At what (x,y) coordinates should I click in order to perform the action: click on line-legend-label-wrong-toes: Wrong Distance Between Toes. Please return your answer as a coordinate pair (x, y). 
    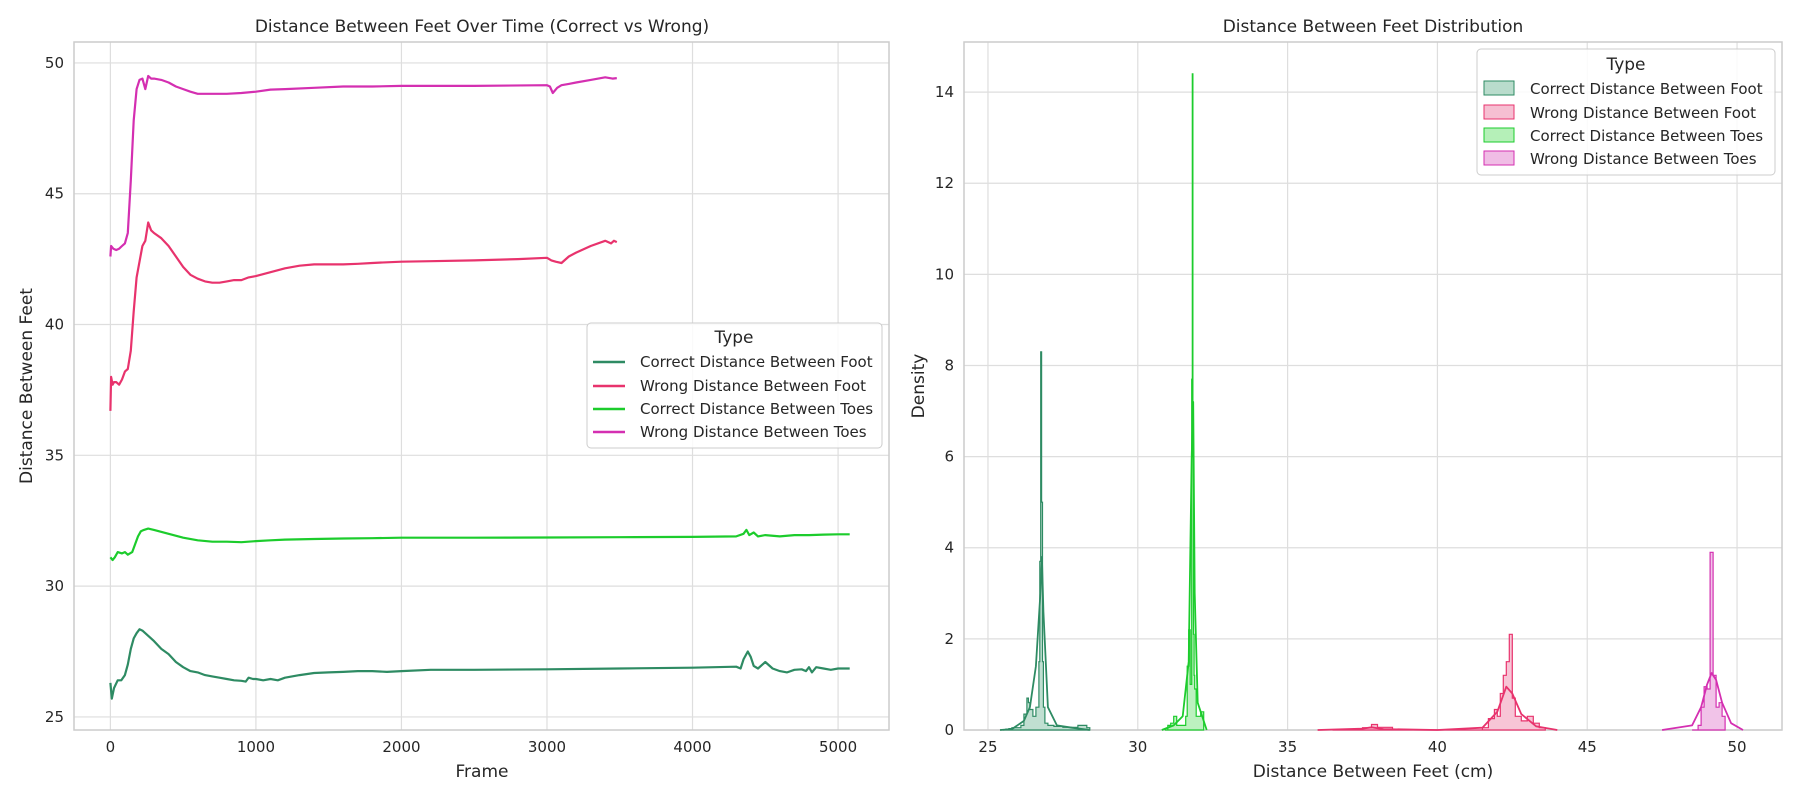
    Looking at the image, I should click on (753, 432).